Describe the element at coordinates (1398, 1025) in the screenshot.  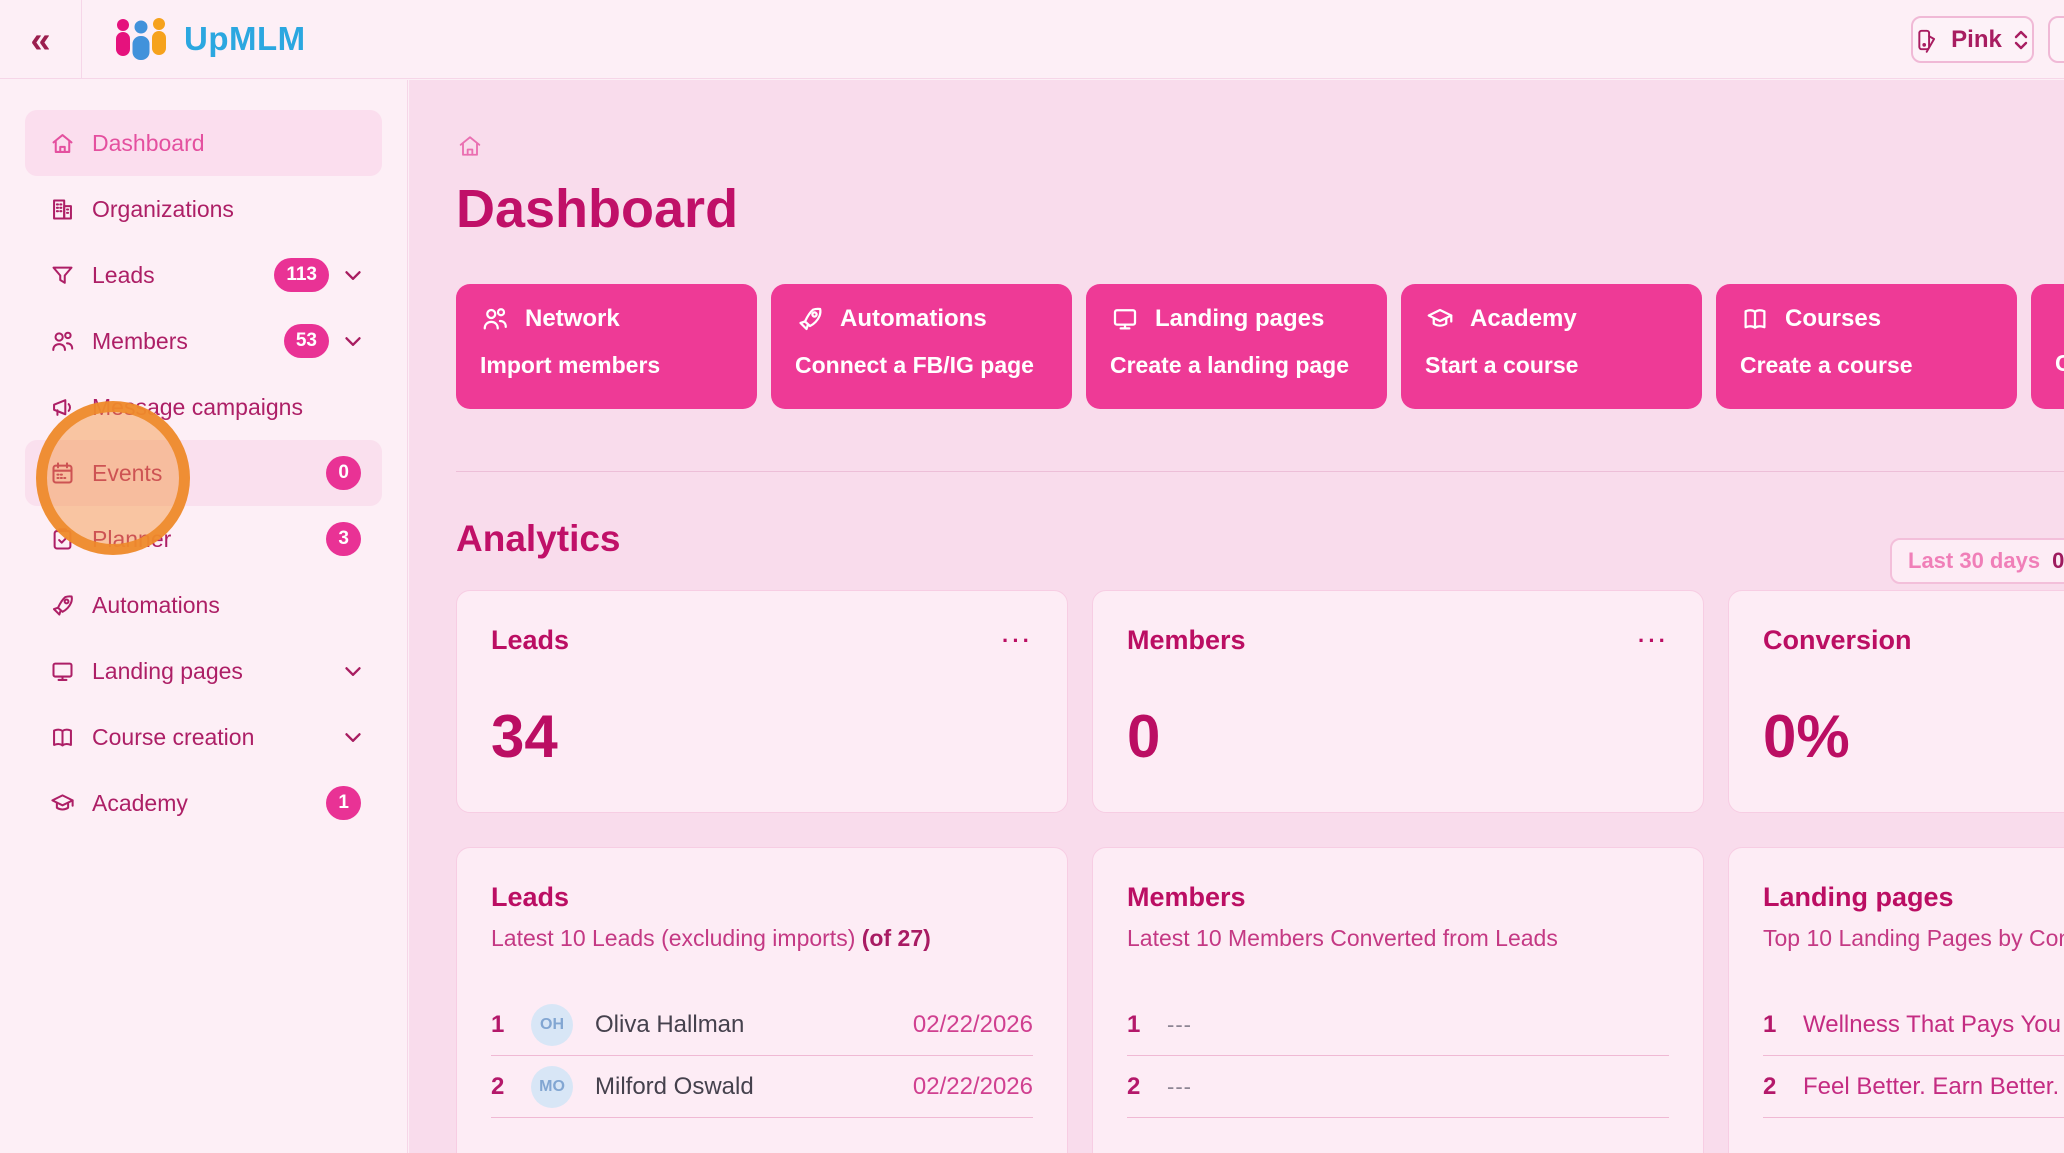
I see `member-row: 1 ---` at that location.